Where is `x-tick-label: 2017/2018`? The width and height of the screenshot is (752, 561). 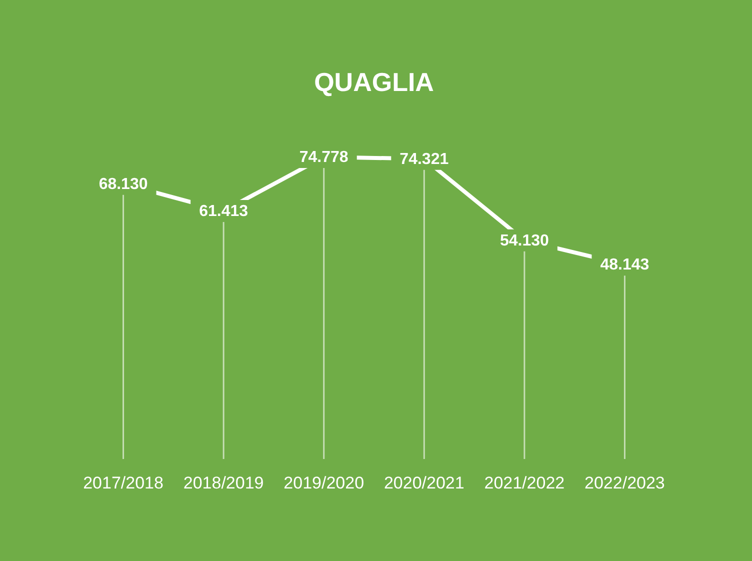
x-tick-label: 2017/2018 is located at coordinates (123, 483).